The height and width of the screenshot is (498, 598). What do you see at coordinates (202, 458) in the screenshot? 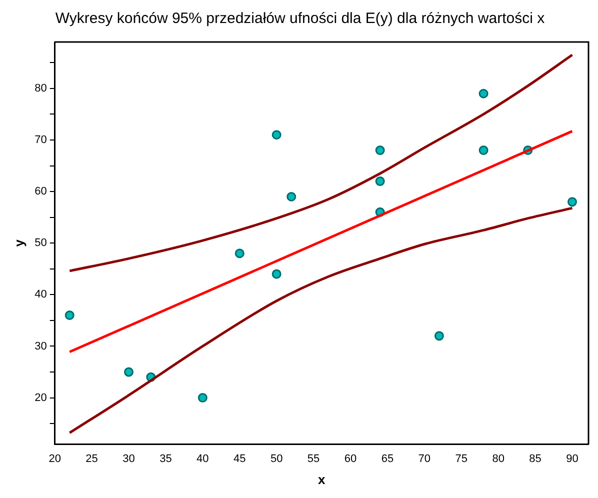
I see `x-tick-label: 40` at bounding box center [202, 458].